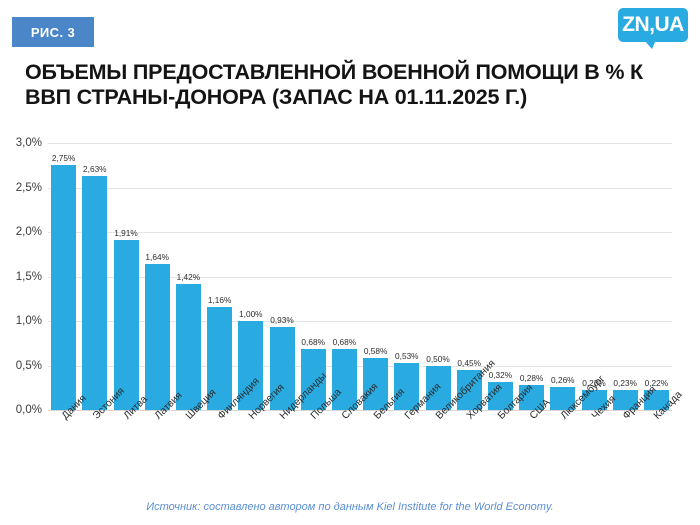 The height and width of the screenshot is (525, 700). What do you see at coordinates (650, 44) in the screenshot?
I see `logo-bubble-tail` at bounding box center [650, 44].